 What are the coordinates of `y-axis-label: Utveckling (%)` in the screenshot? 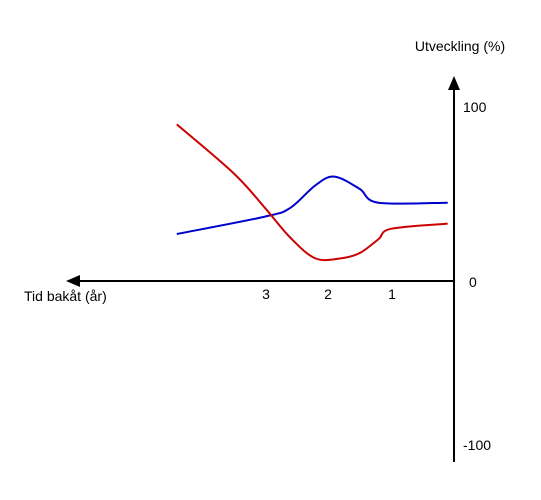 It's located at (460, 46).